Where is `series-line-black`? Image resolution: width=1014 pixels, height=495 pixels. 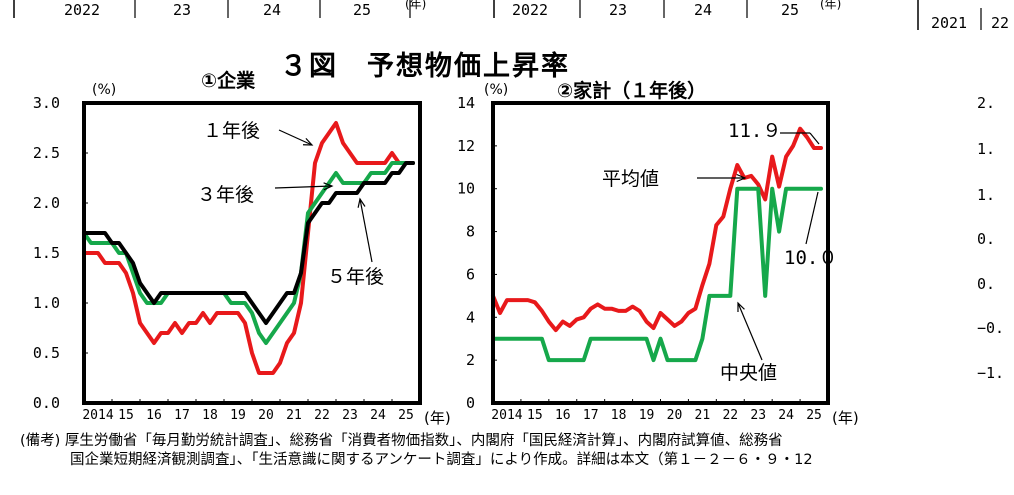 series-line-black is located at coordinates (248, 243).